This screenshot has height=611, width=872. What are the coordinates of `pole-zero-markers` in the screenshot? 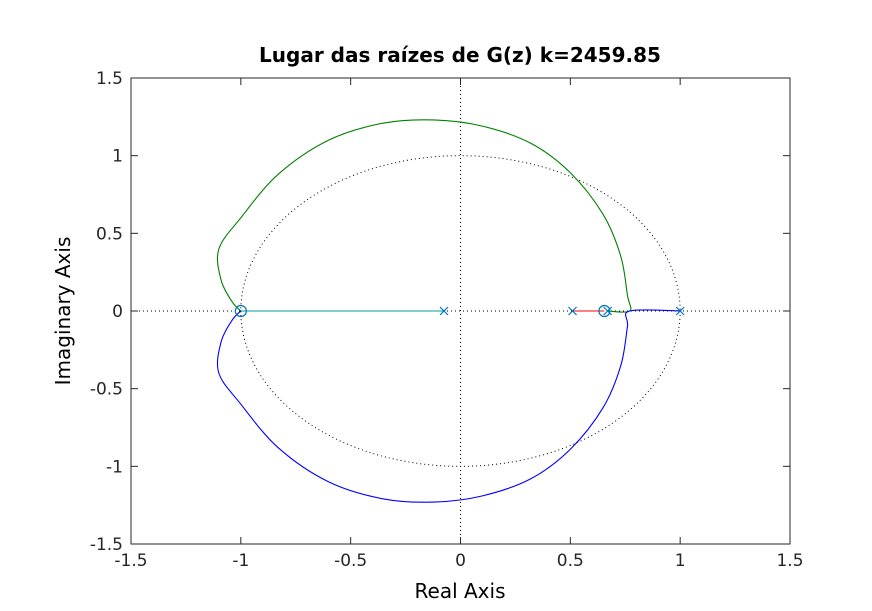 It's located at (459, 311).